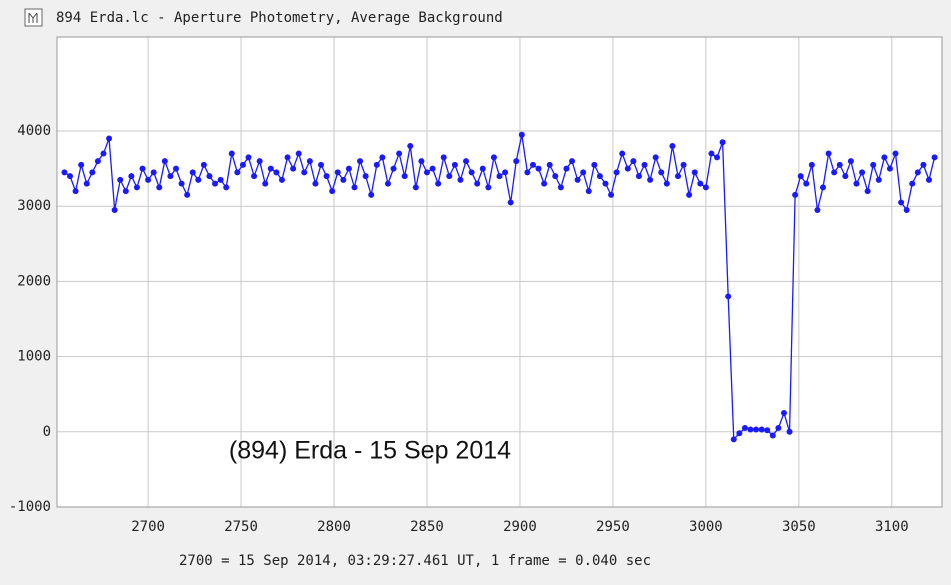 Image resolution: width=951 pixels, height=585 pixels. I want to click on y-tick-label: 0, so click(47, 432).